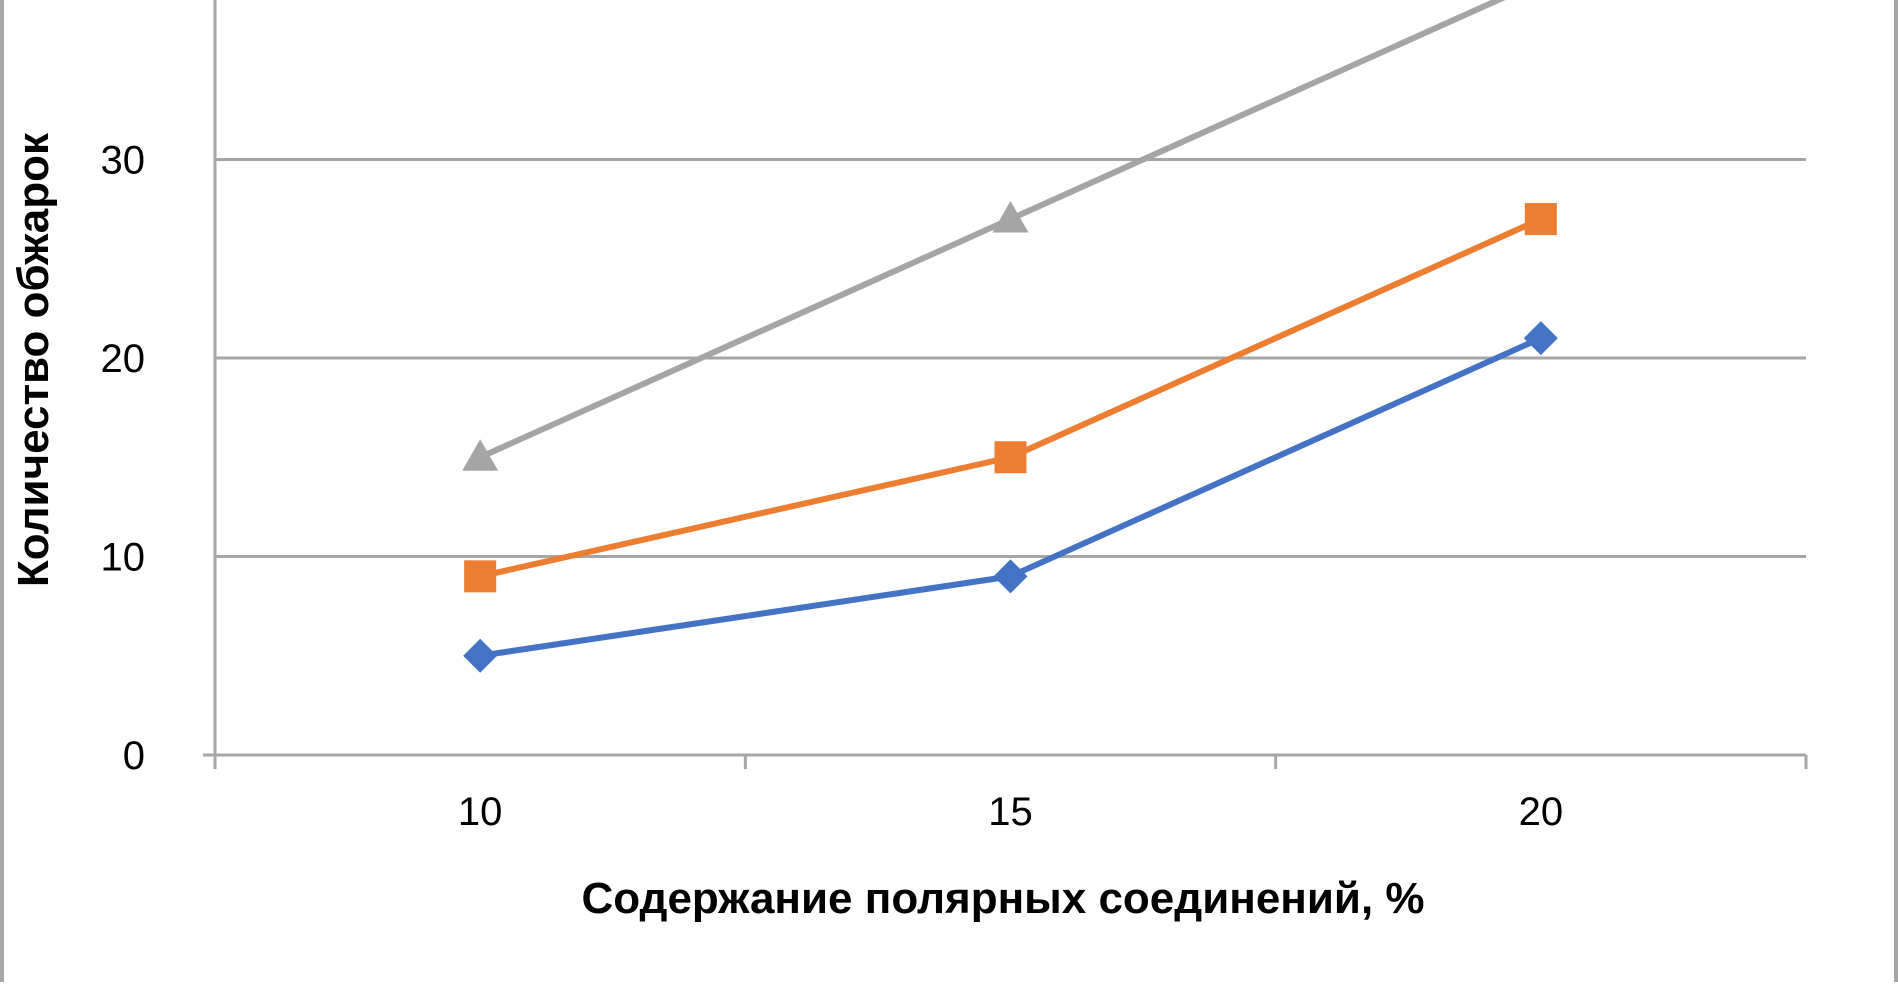 The image size is (1898, 987). I want to click on chart-frame-right-border, so click(1896, 491).